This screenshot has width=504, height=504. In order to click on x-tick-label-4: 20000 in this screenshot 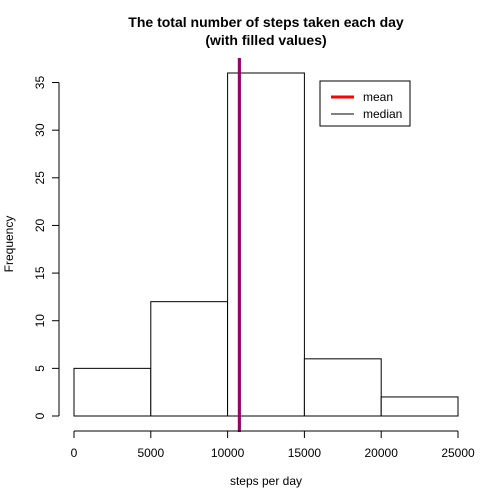, I will do `click(382, 453)`.